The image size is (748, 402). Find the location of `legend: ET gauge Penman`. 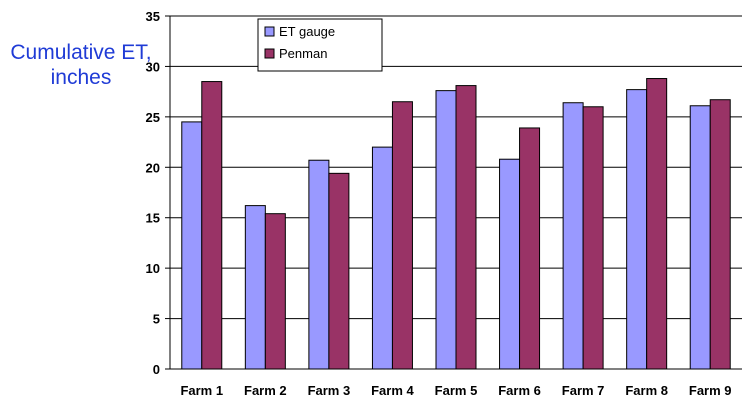

legend: ET gauge Penman is located at coordinates (320, 45).